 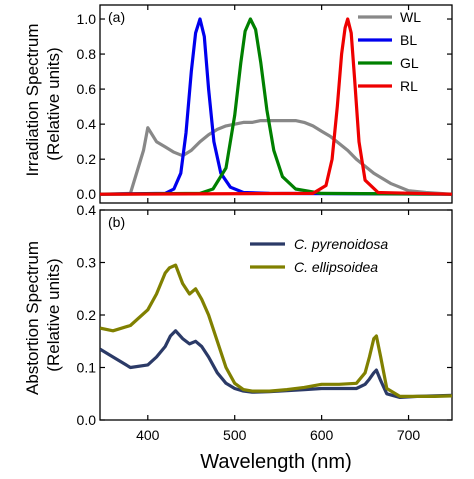 What do you see at coordinates (87, 89) in the screenshot?
I see `y-tick-label: 0.6` at bounding box center [87, 89].